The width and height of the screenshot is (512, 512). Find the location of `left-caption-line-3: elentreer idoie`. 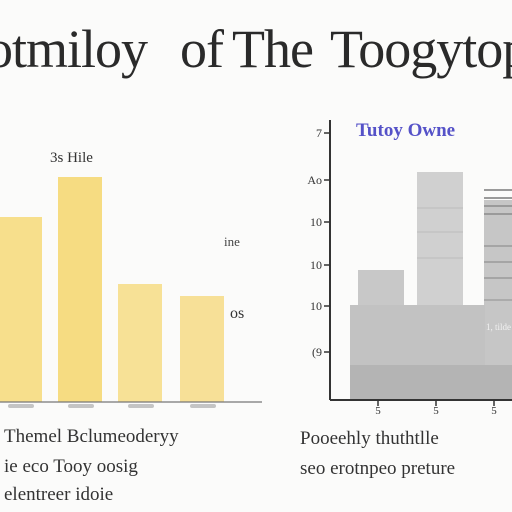

left-caption-line-3: elentreer idoie is located at coordinates (59, 494).